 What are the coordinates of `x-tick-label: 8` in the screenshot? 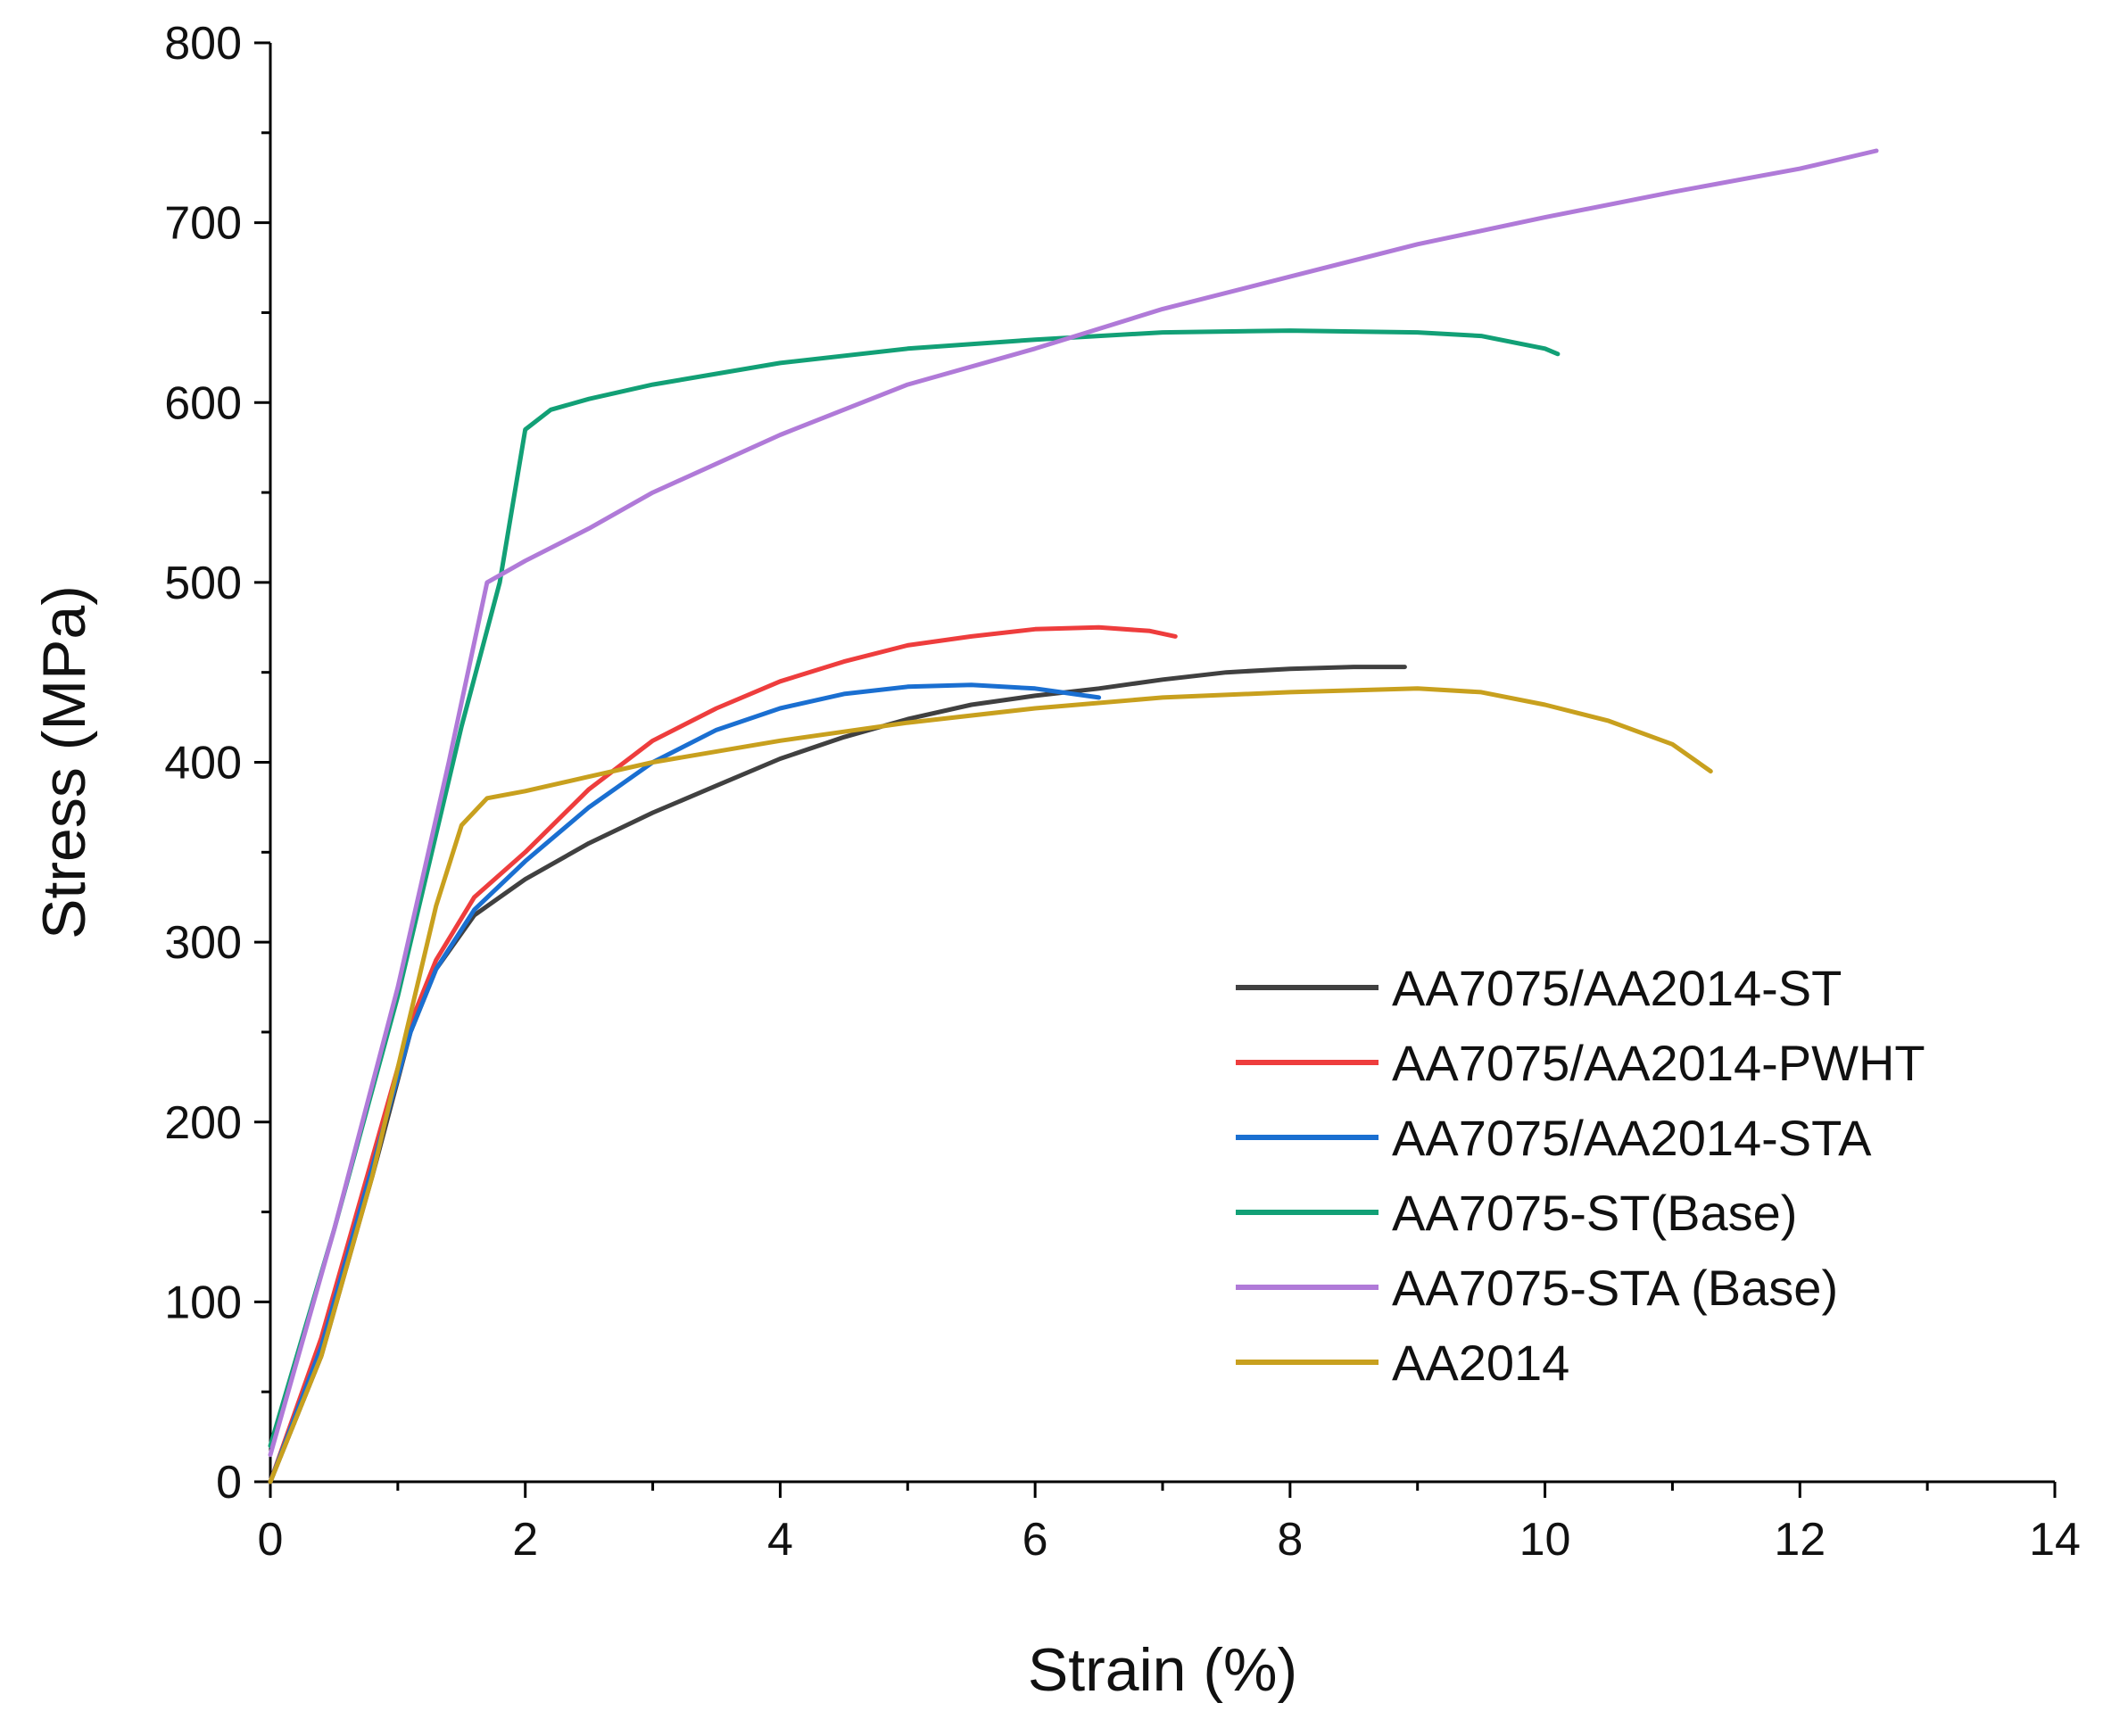 It's located at (1290, 1540).